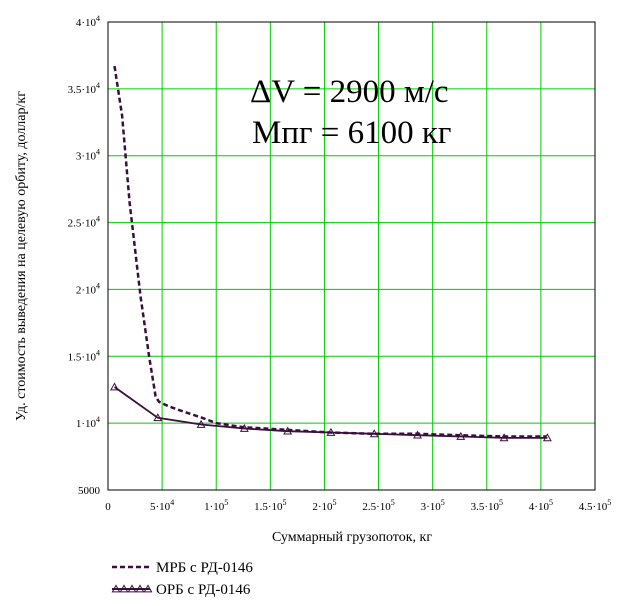 This screenshot has width=629, height=606. I want to click on y-tick-label: 3·10⁴, so click(88, 155).